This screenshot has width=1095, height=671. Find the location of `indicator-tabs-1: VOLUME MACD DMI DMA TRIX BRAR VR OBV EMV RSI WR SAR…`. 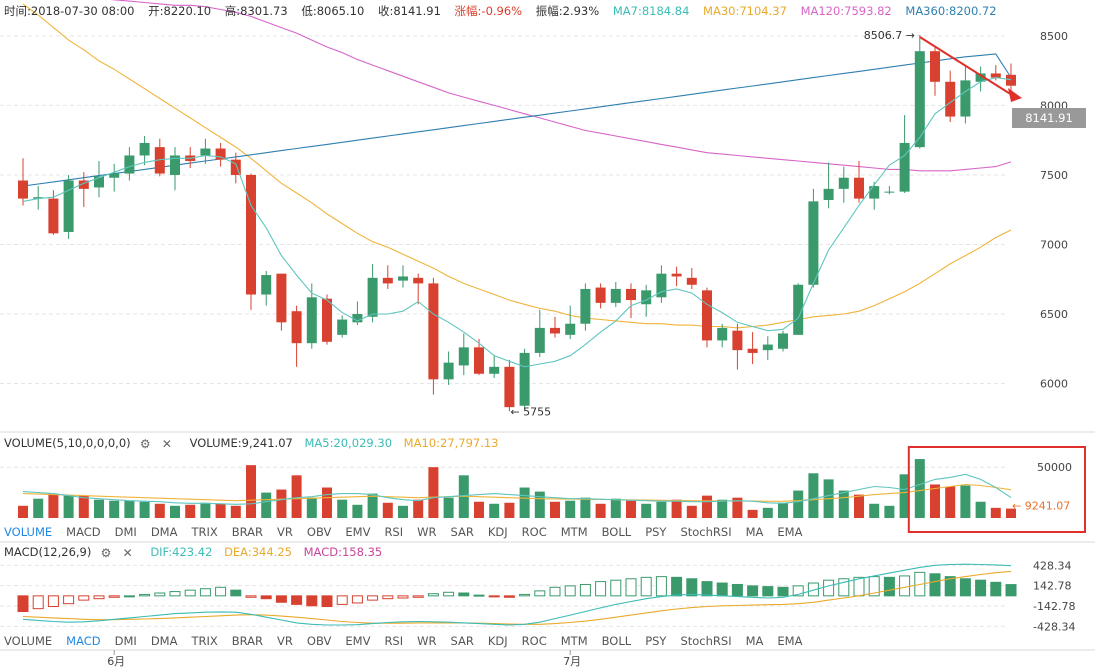

indicator-tabs-1: VOLUME MACD DMI DMA TRIX BRAR VR OBV EMV RSI WR SAR… is located at coordinates (410, 532).